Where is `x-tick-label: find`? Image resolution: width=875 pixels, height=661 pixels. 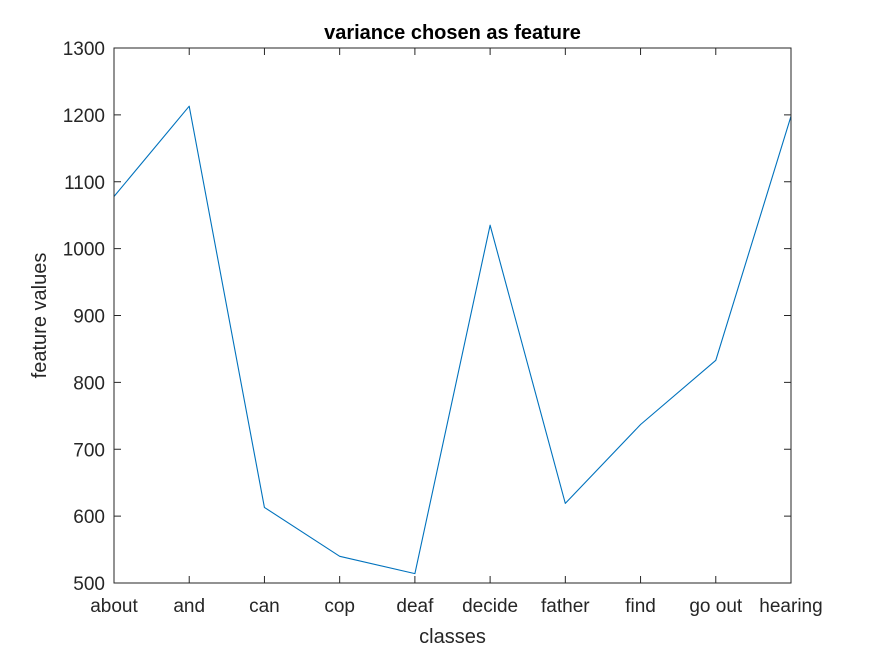 x-tick-label: find is located at coordinates (640, 606).